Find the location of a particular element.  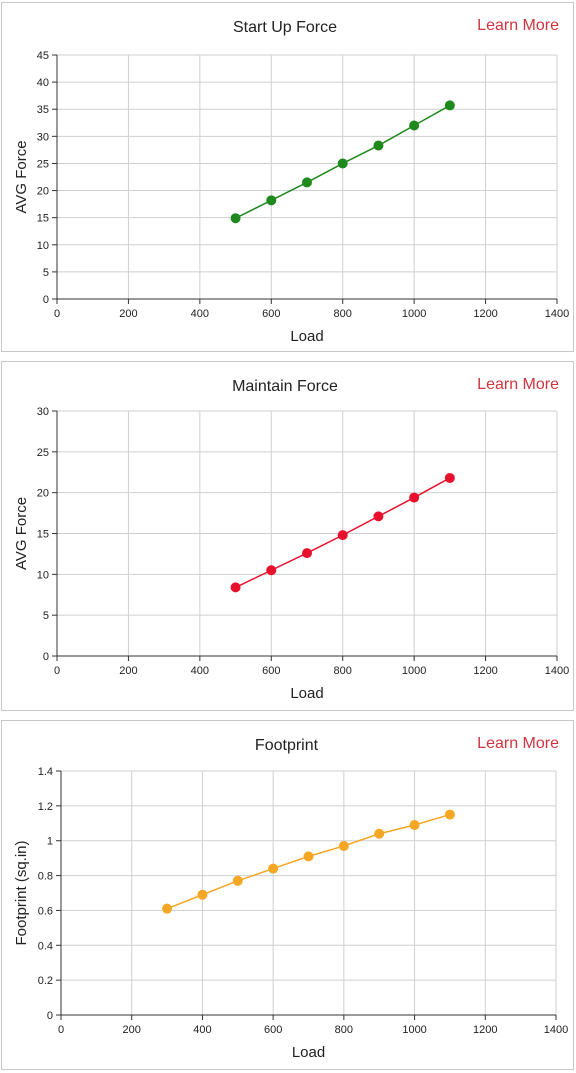

chart-title: Footprint is located at coordinates (287, 745).